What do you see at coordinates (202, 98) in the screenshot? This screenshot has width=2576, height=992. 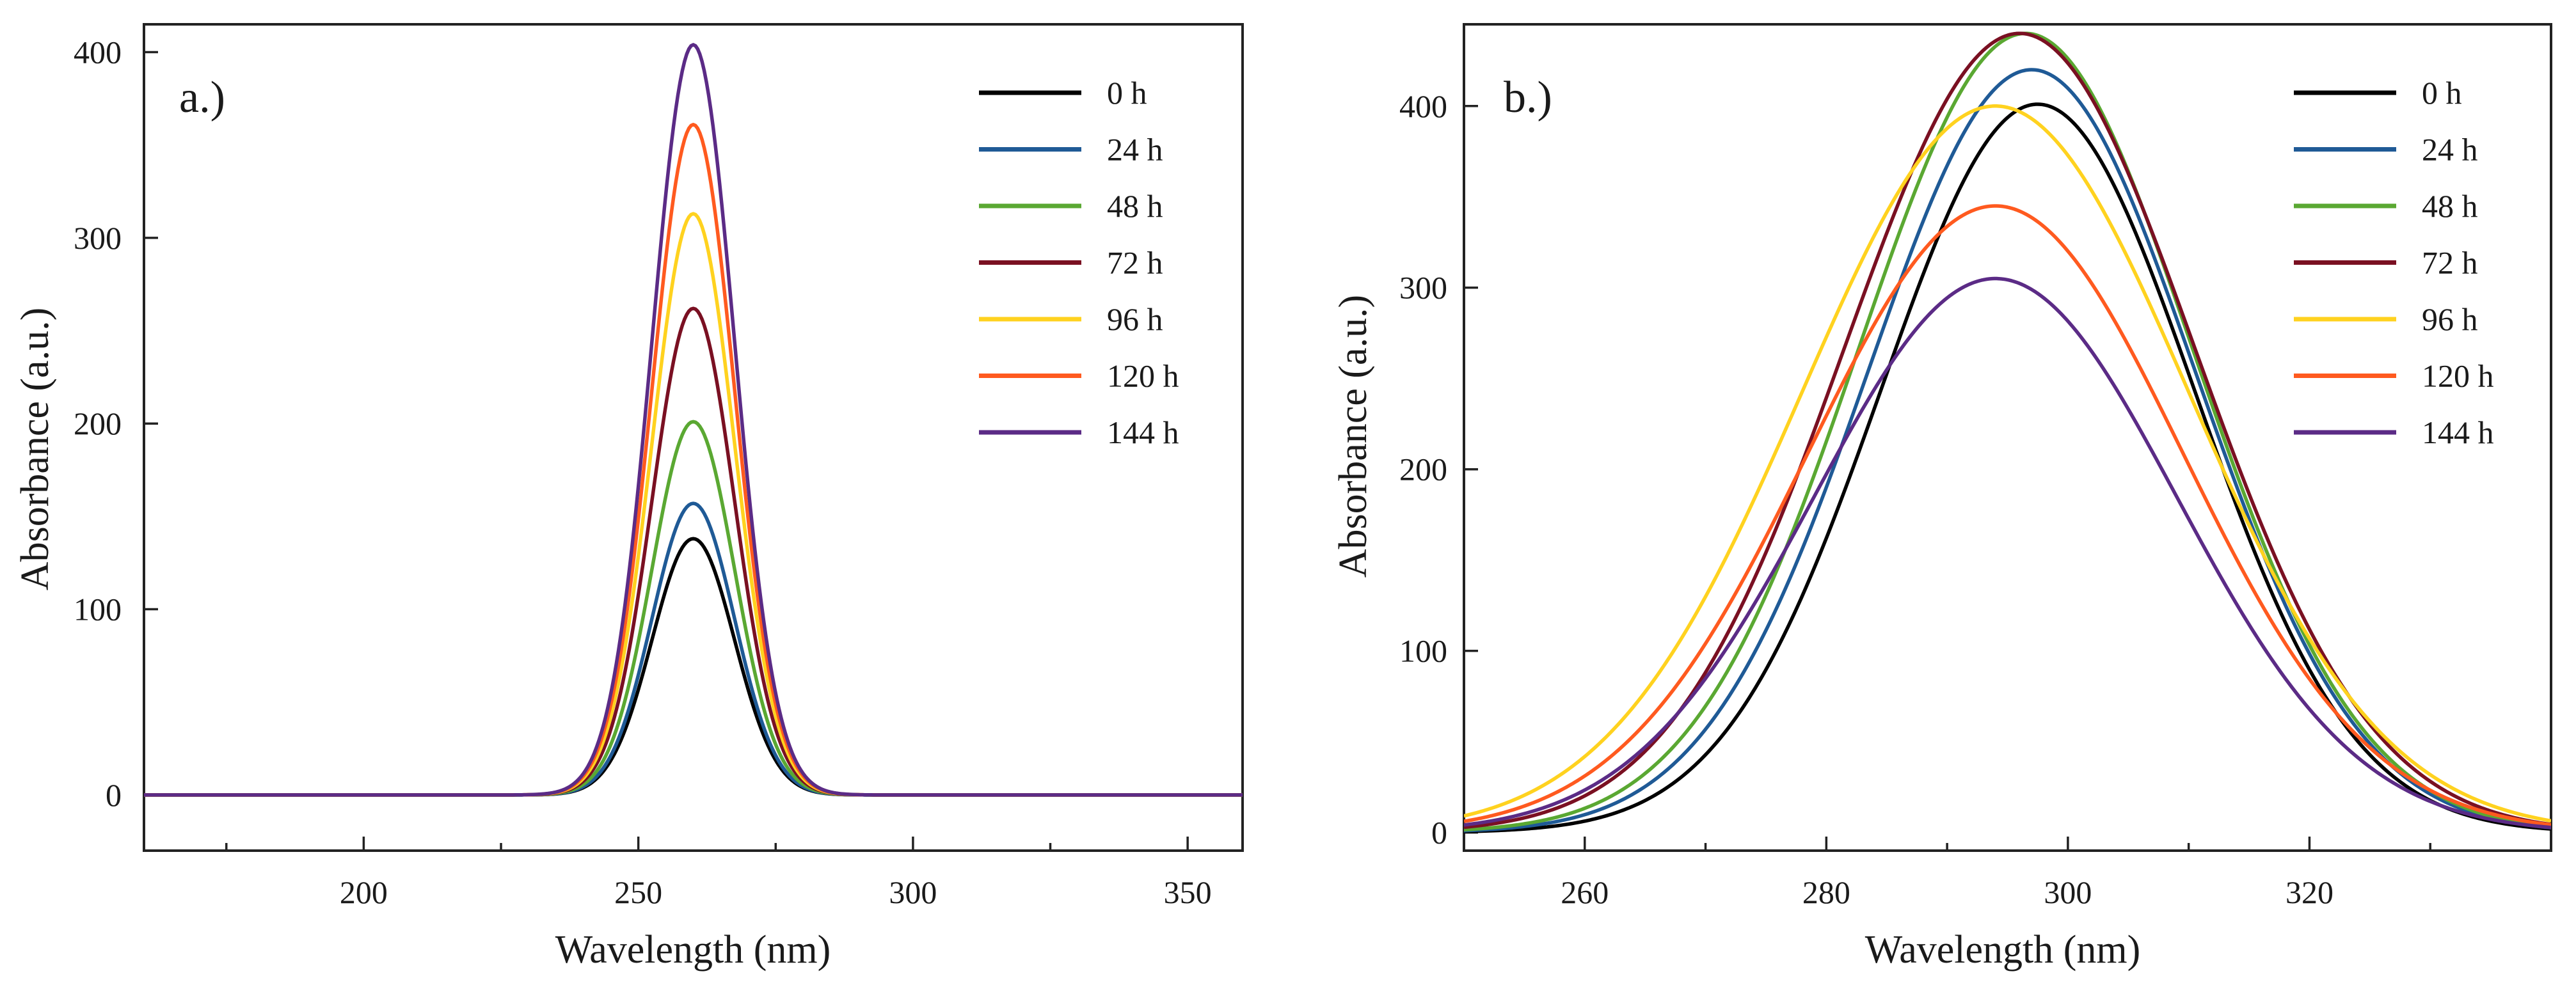 I see `panel-label: a.)` at bounding box center [202, 98].